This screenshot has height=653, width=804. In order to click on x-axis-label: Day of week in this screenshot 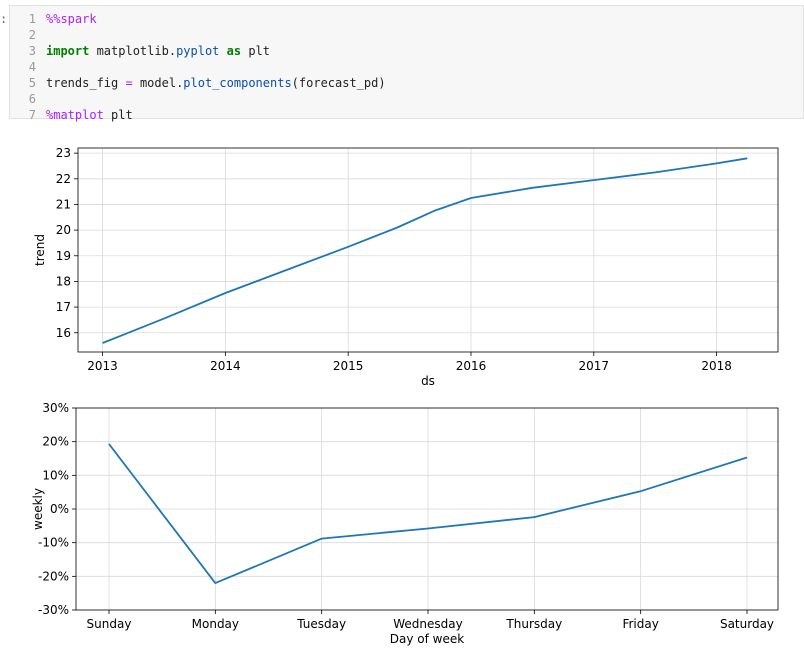, I will do `click(427, 639)`.